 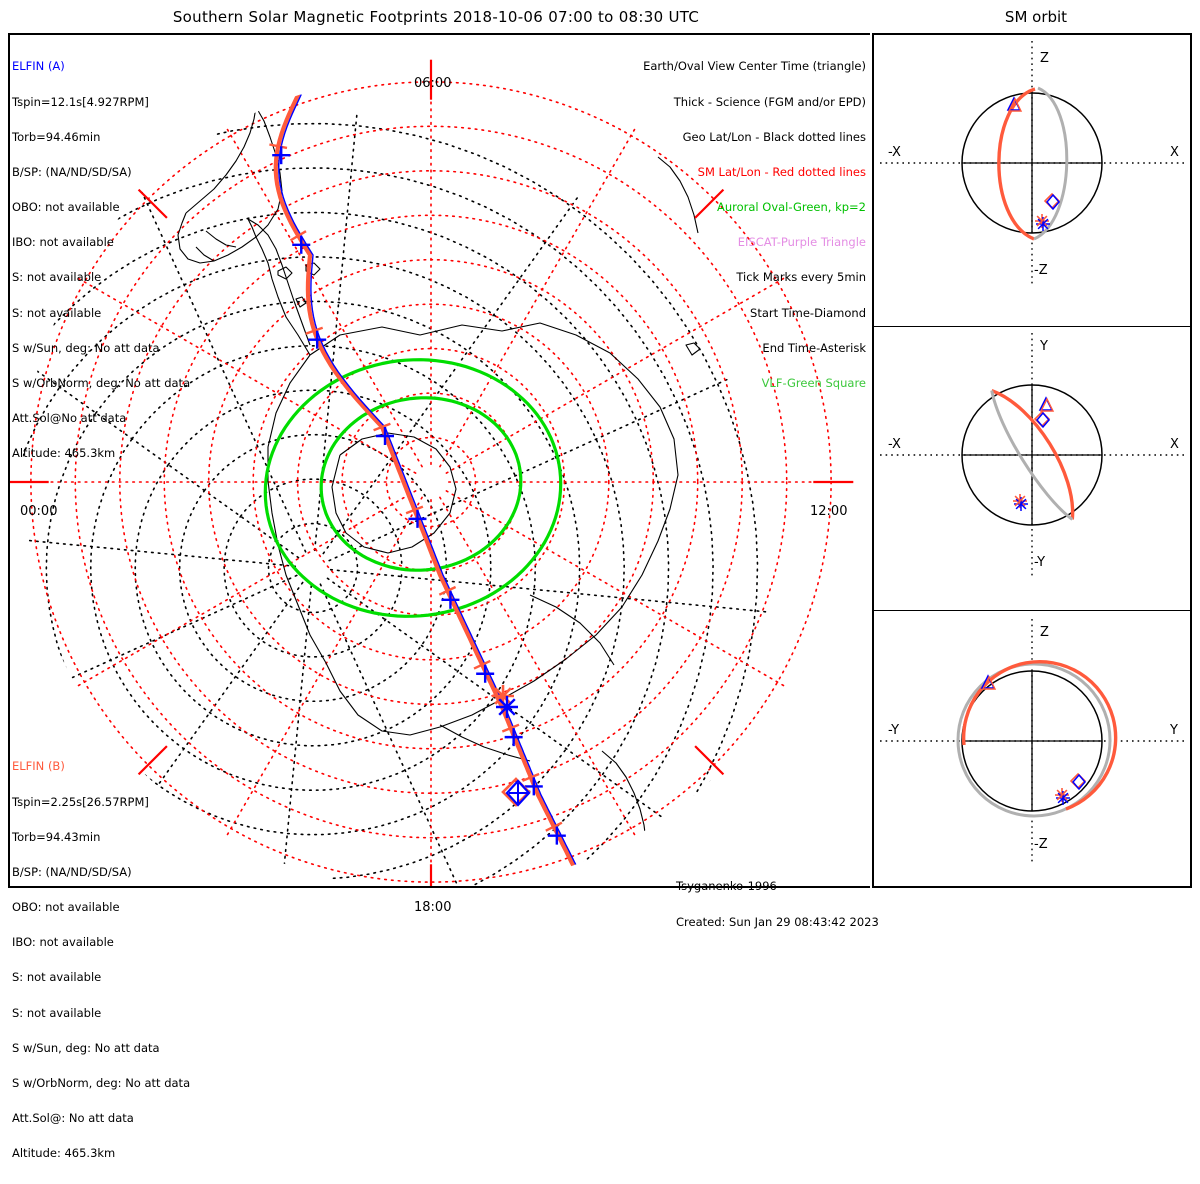 What do you see at coordinates (1174, 444) in the screenshot?
I see `orbit-xy-axis-right: X` at bounding box center [1174, 444].